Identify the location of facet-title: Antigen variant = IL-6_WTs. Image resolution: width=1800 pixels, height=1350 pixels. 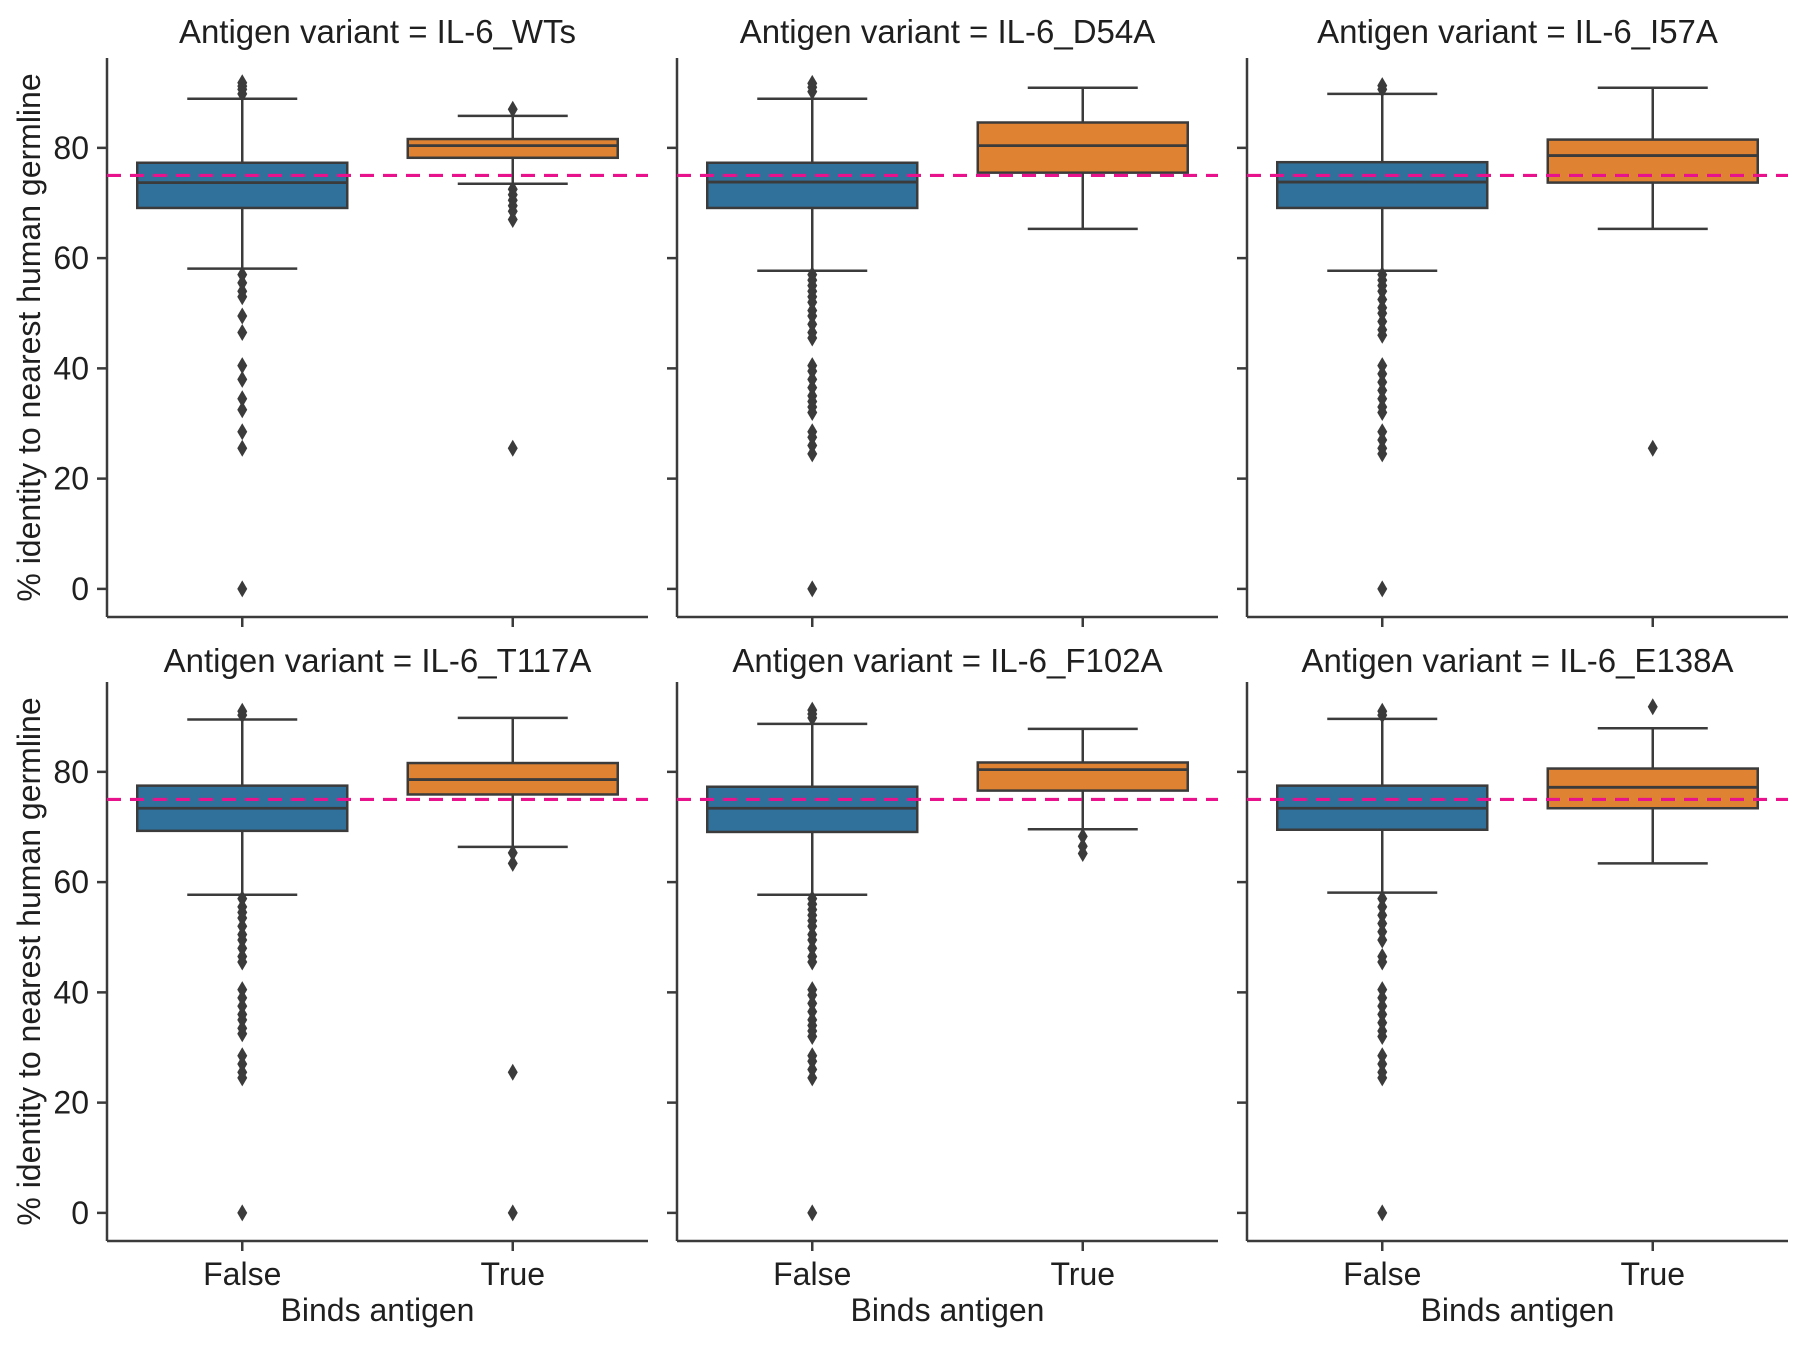
(377, 31).